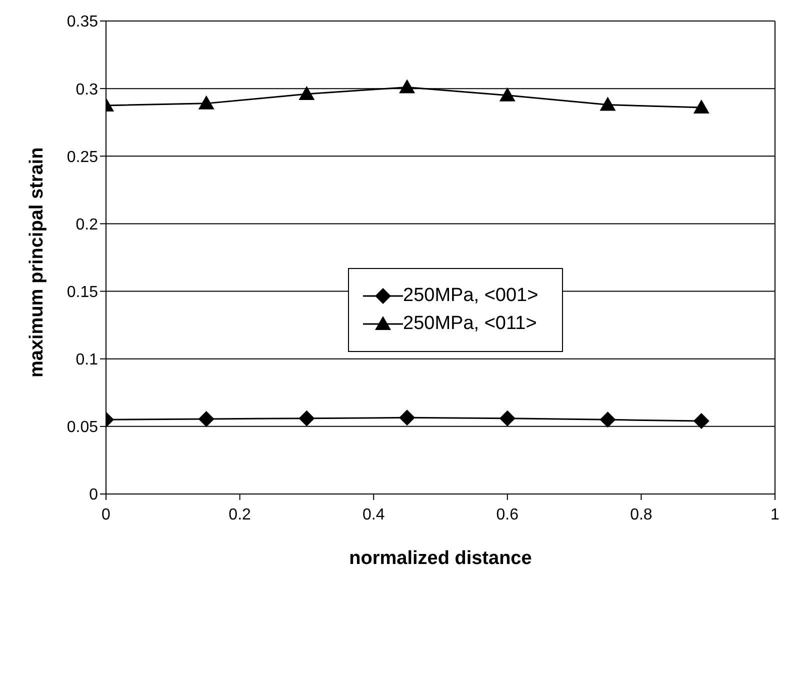  Describe the element at coordinates (240, 515) in the screenshot. I see `x-tick-label: 0.2` at that location.